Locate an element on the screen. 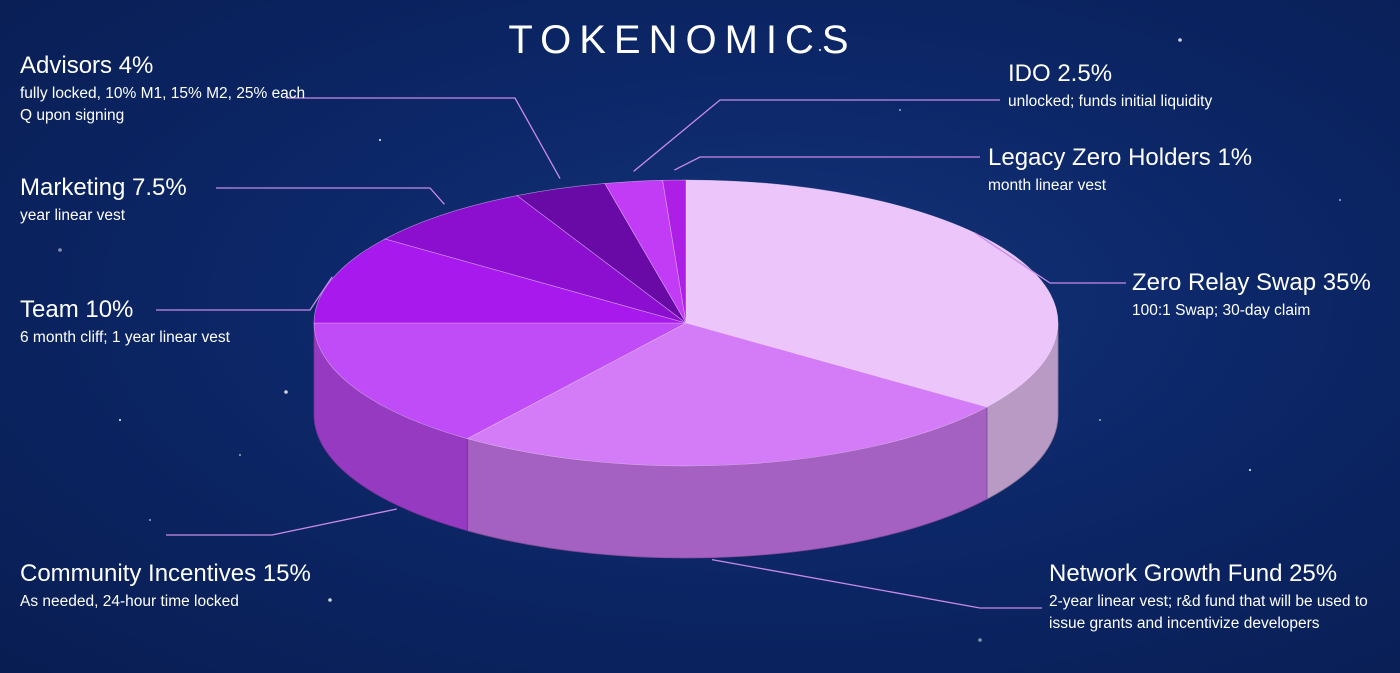 Image resolution: width=1400 pixels, height=673 pixels. label-marketing: Marketing 7.5% year linear vest is located at coordinates (160, 200).